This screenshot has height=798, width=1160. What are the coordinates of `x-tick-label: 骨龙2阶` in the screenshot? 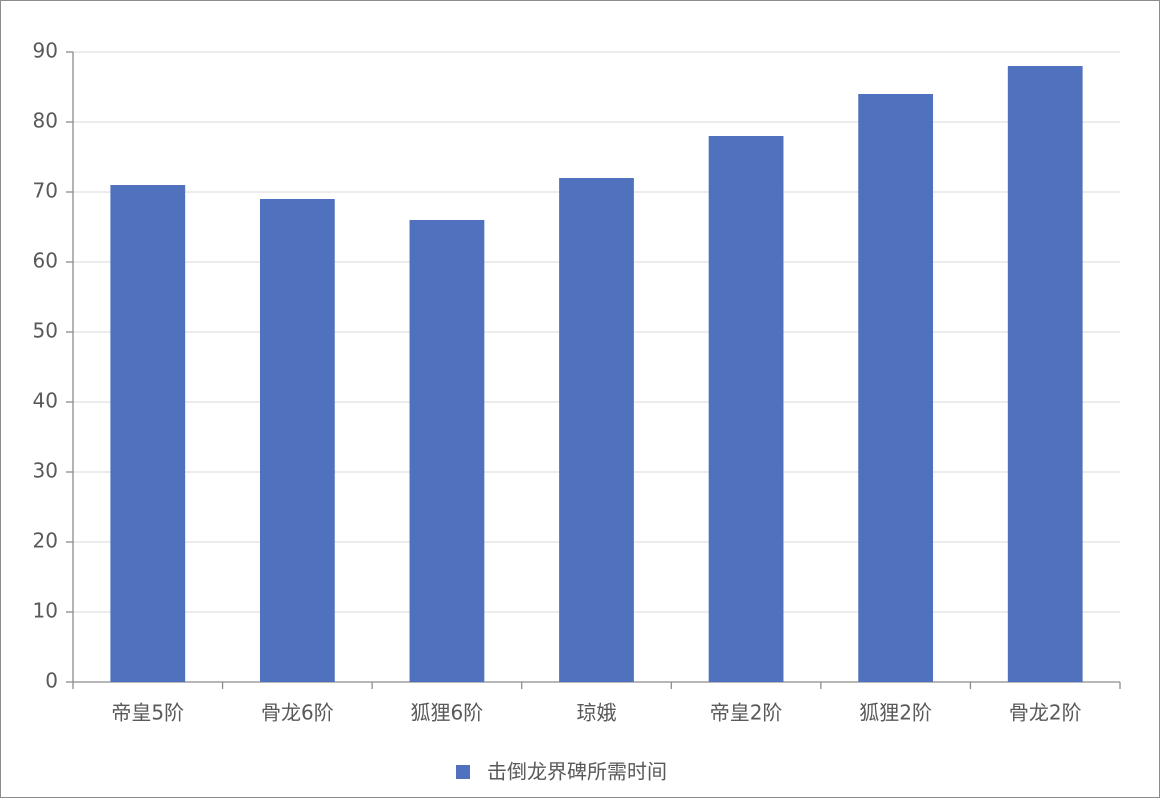 It's located at (1045, 713).